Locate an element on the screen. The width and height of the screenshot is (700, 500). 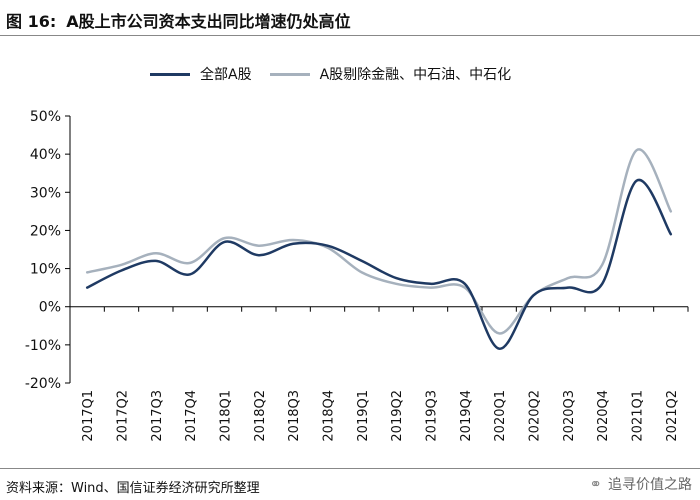
y-tick-label: -10% is located at coordinates (43, 346).